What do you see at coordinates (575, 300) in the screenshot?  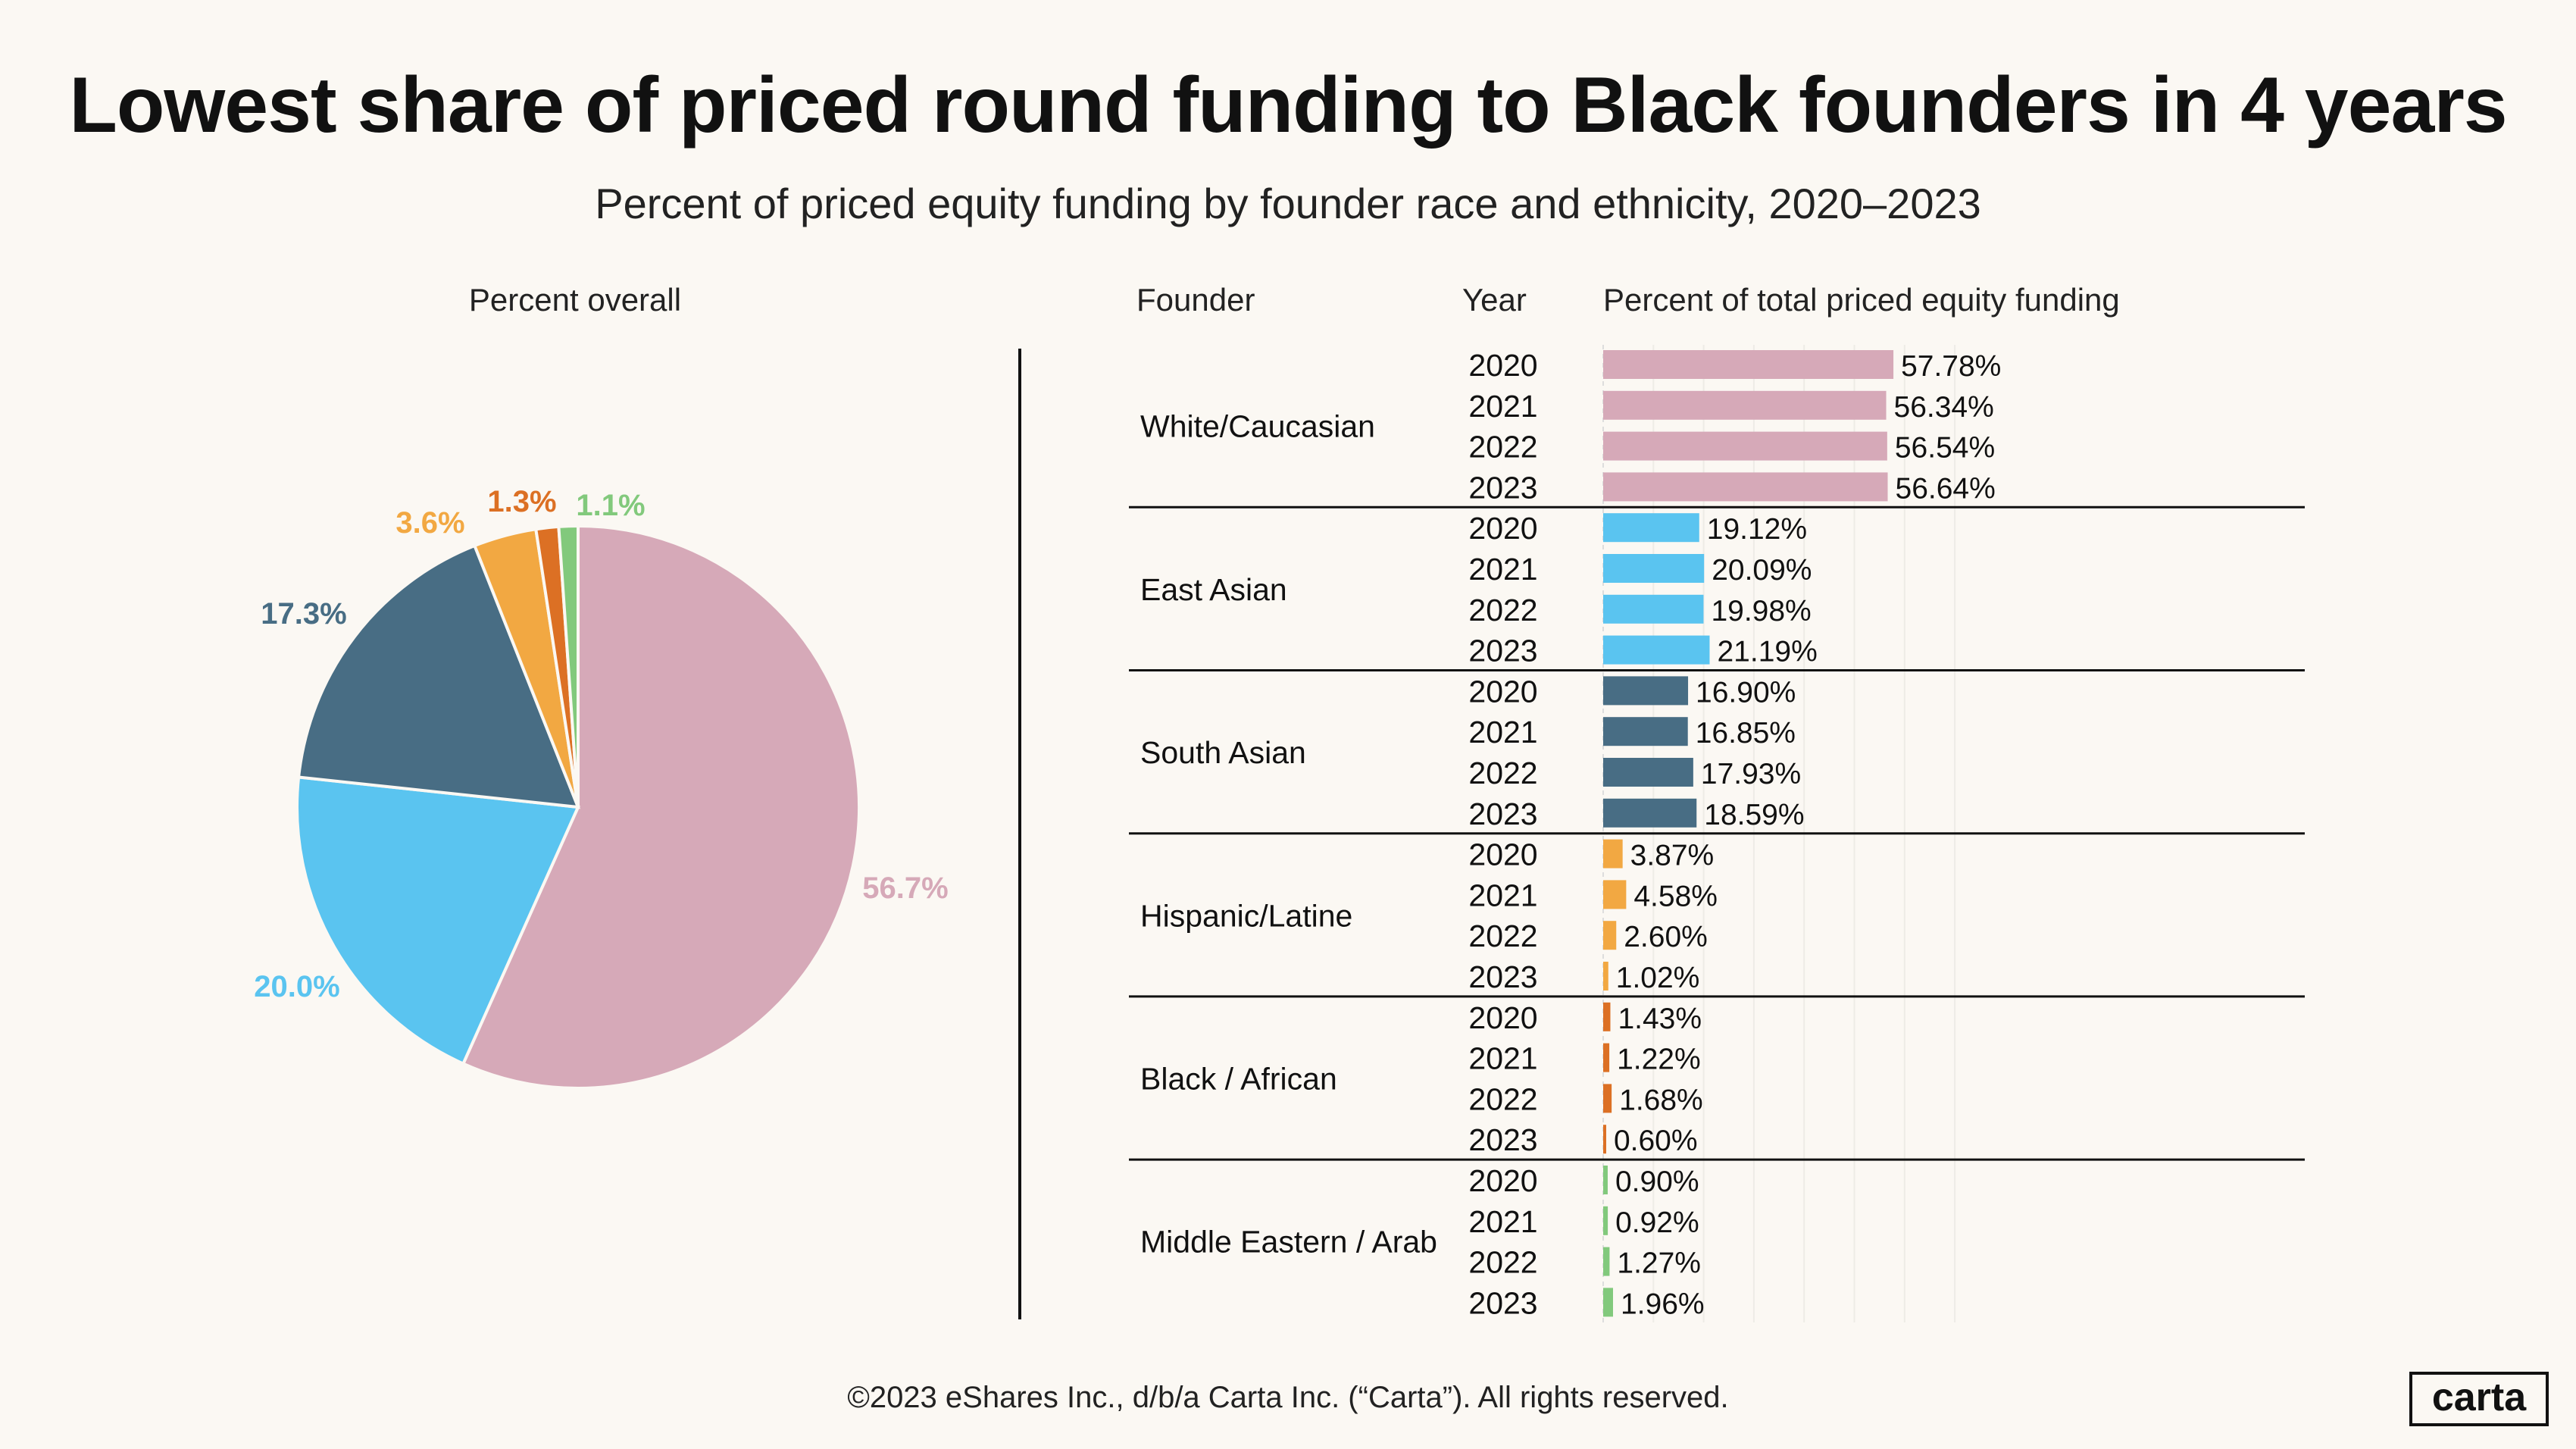 I see `pie-title: Percent overall` at bounding box center [575, 300].